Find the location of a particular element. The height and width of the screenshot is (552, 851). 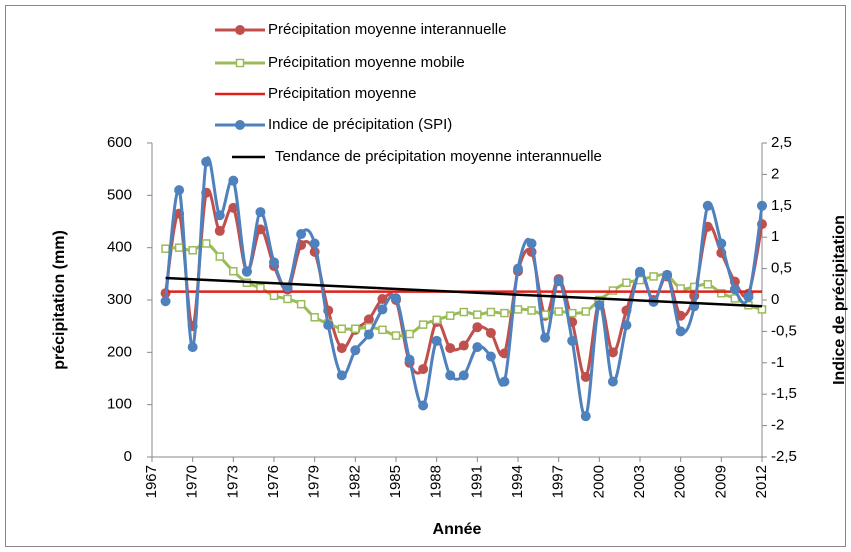

legend-label: Précipitation moyenne interannuelle is located at coordinates (387, 29).